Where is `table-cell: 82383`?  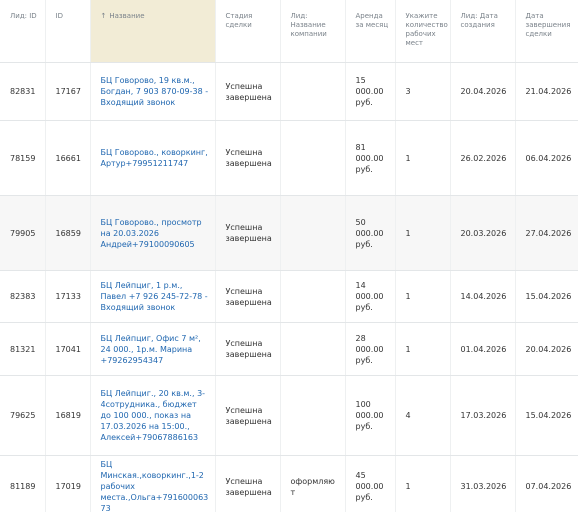 table-cell: 82383 is located at coordinates (23, 296).